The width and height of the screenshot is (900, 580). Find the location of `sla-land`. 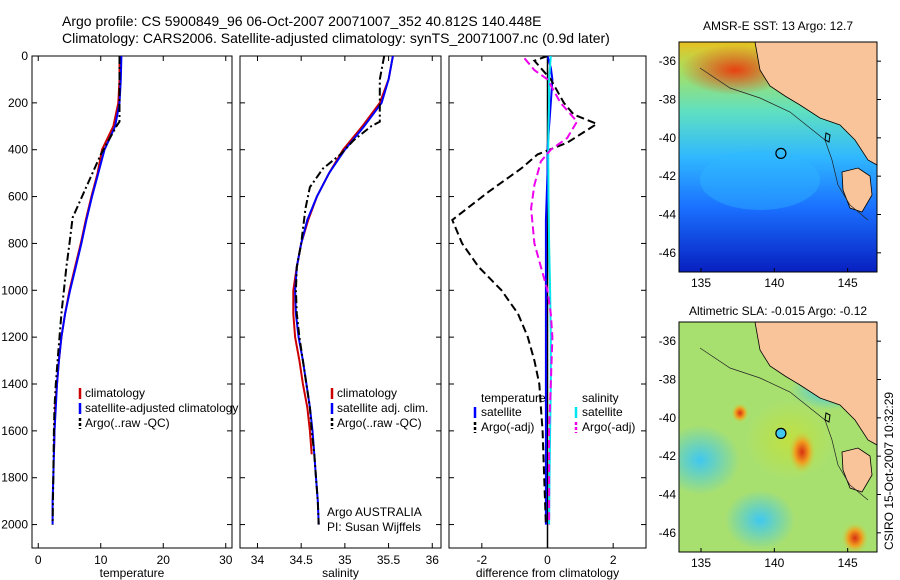

sla-land is located at coordinates (815, 384).